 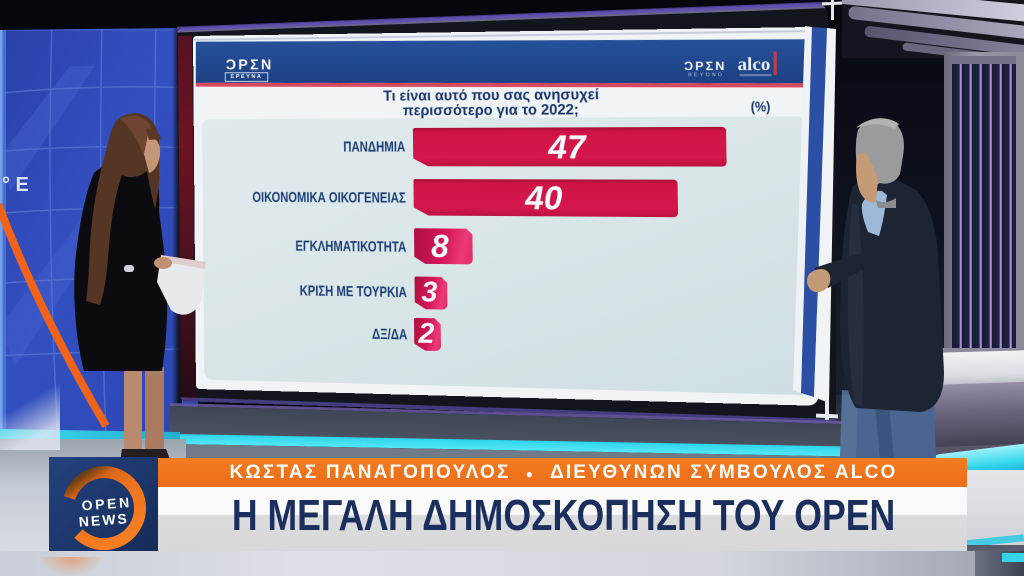 I want to click on svg-text: ° E, so click(x=15, y=185).